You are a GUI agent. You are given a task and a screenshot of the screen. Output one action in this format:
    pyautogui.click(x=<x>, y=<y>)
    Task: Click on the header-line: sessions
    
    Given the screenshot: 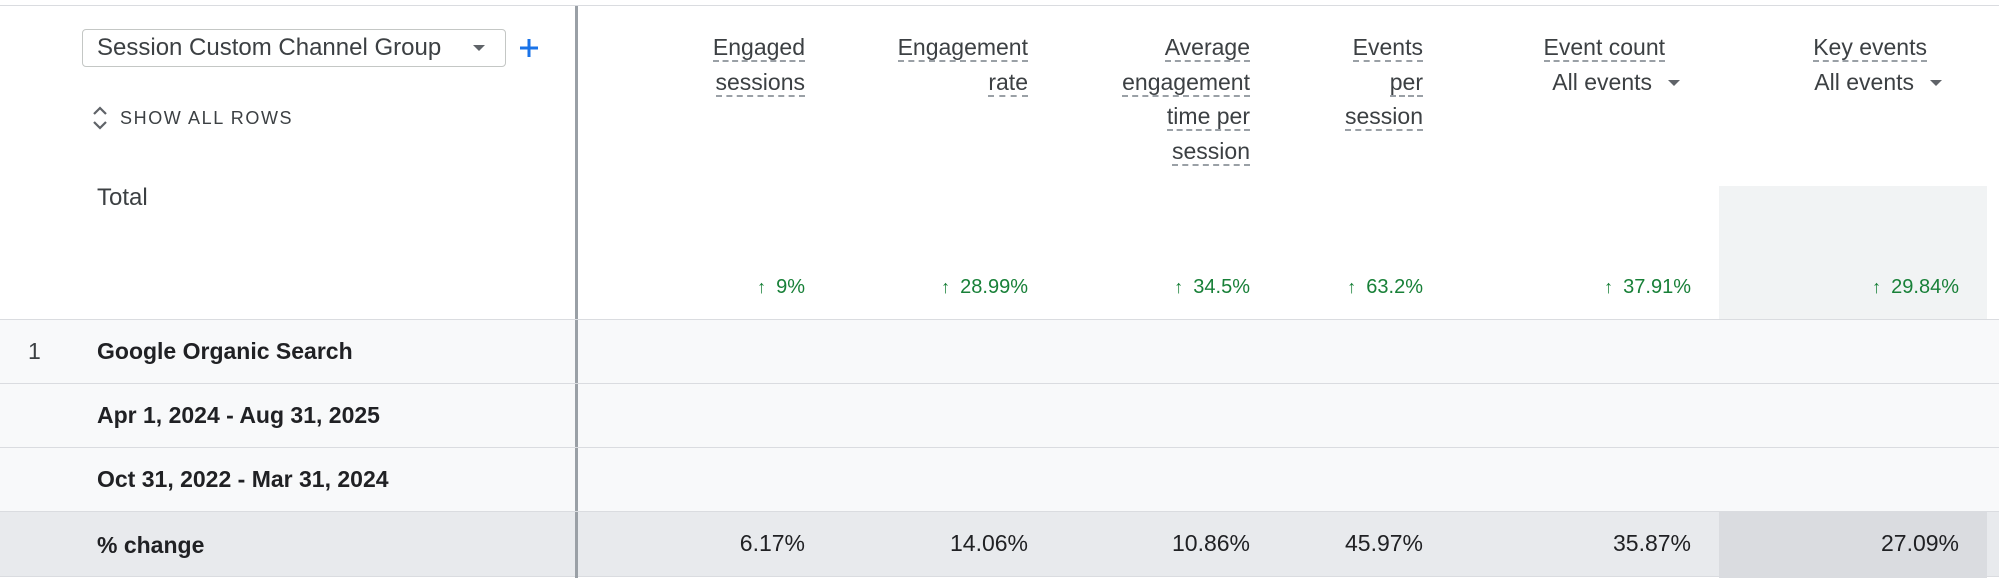 What is the action you would take?
    pyautogui.click(x=760, y=82)
    